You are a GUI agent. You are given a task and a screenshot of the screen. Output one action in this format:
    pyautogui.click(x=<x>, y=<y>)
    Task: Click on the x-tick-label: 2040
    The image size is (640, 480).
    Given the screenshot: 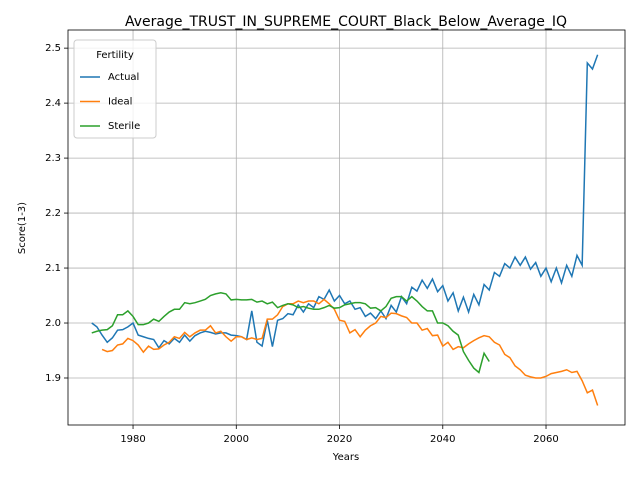 What is the action you would take?
    pyautogui.click(x=442, y=439)
    